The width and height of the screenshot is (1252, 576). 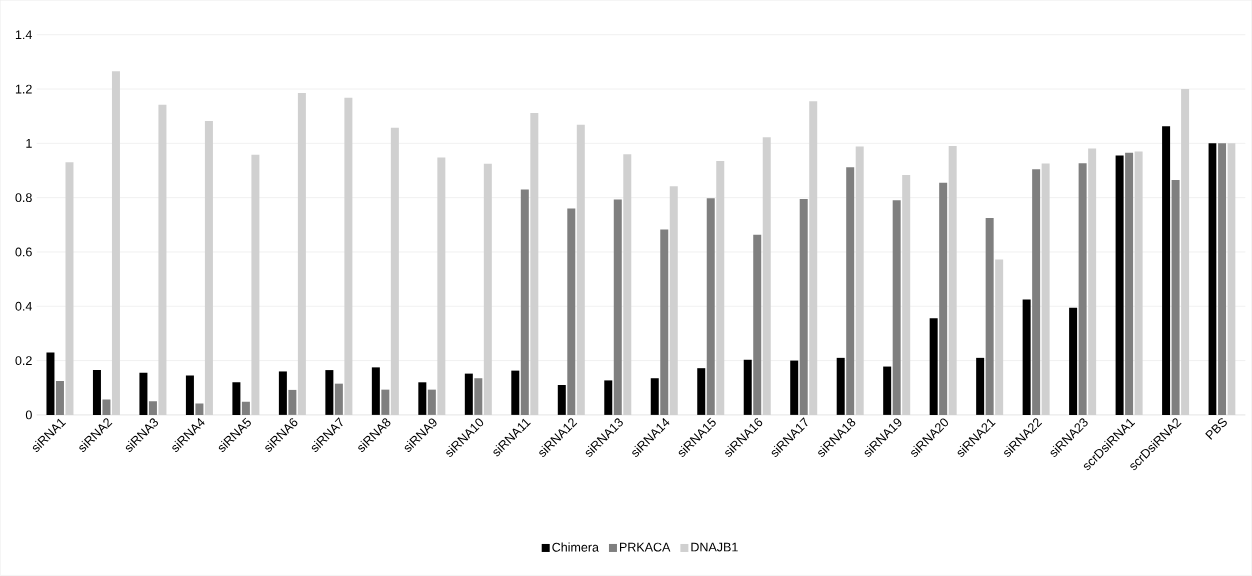 What do you see at coordinates (575, 547) in the screenshot?
I see `legend-label: Chimera` at bounding box center [575, 547].